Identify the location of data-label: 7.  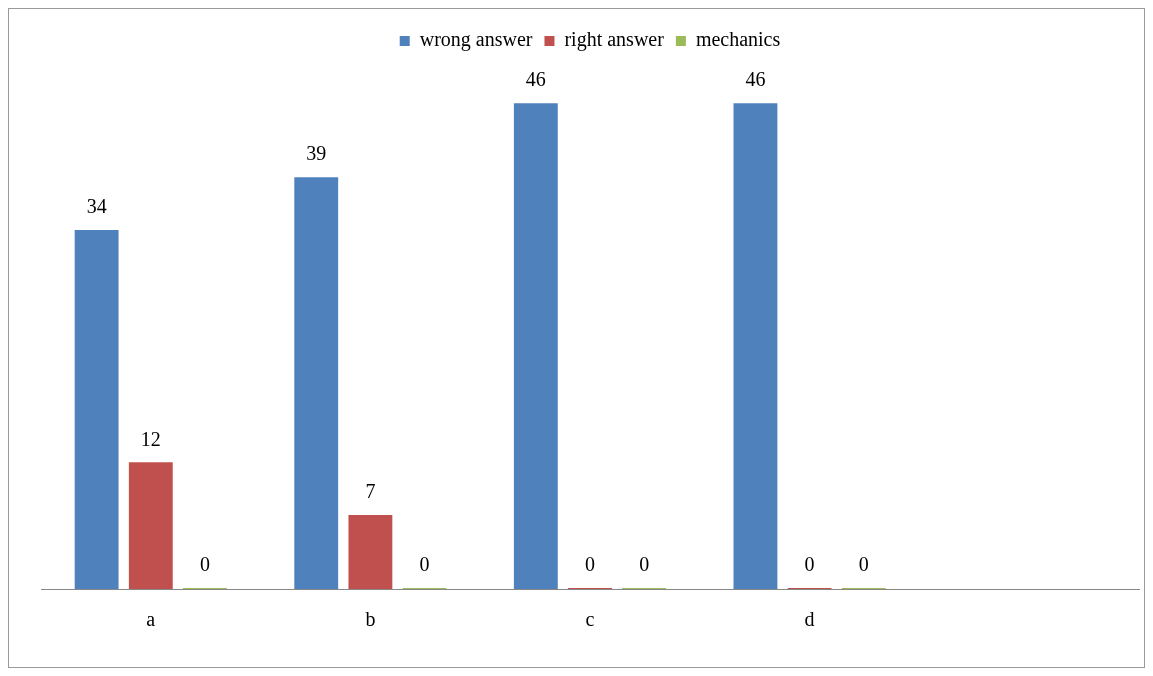
(370, 491).